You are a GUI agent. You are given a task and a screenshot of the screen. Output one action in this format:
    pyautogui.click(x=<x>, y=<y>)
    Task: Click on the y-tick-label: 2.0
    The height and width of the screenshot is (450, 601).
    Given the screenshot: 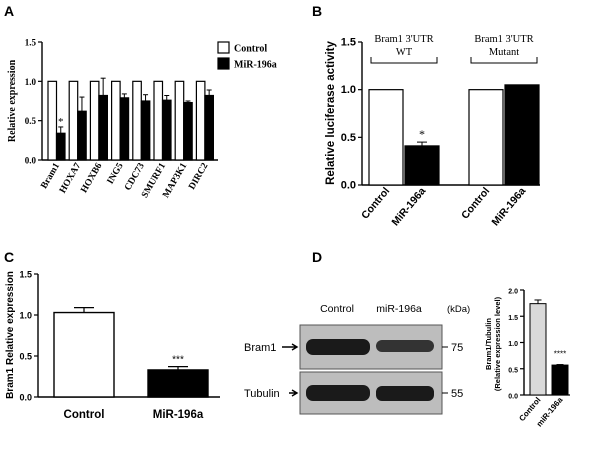 What is the action you would take?
    pyautogui.click(x=513, y=292)
    